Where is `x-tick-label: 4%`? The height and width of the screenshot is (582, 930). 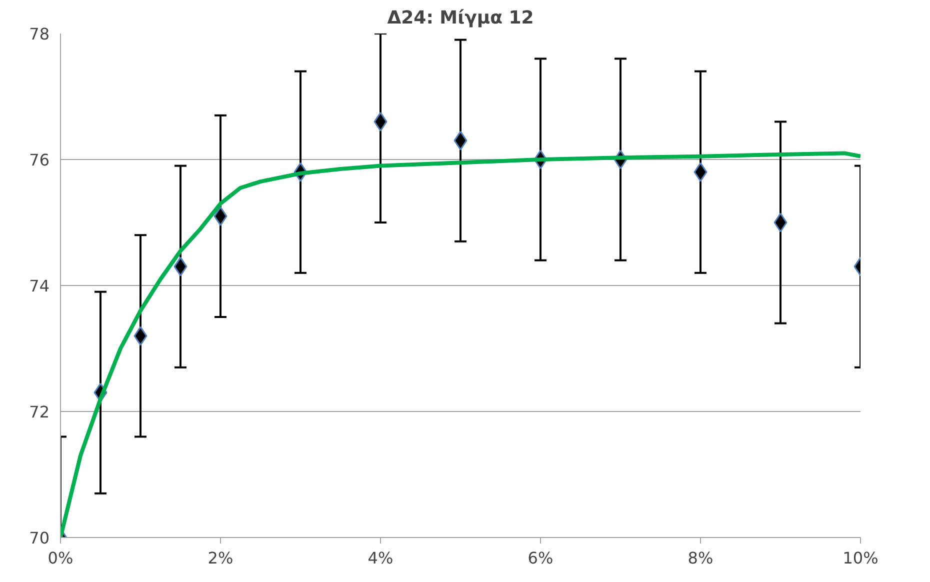 x-tick-label: 4% is located at coordinates (381, 558).